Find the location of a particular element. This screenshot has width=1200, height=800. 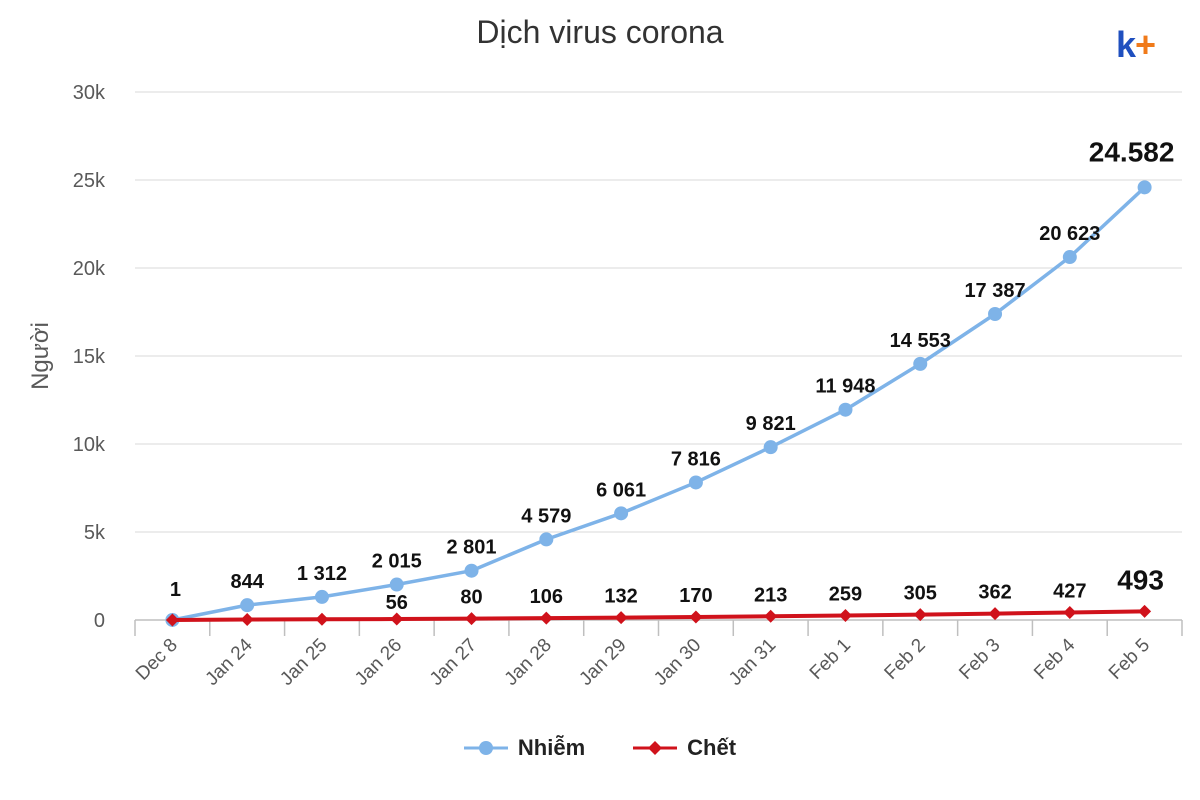

x-tick-label: Jan 24 is located at coordinates (229, 661).